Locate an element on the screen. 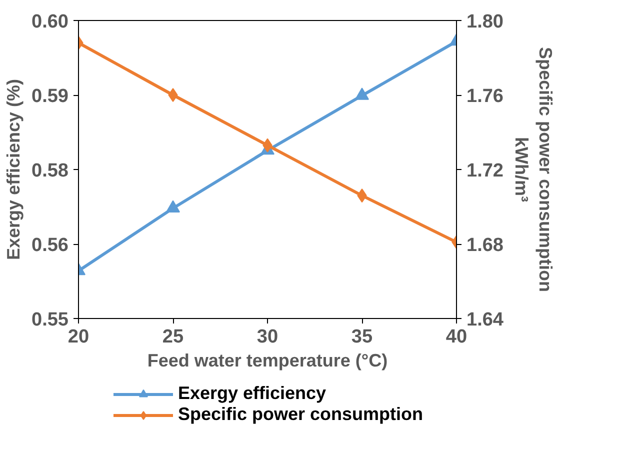 This screenshot has height=475, width=617. y2-tick-label: 1.64 is located at coordinates (485, 320).